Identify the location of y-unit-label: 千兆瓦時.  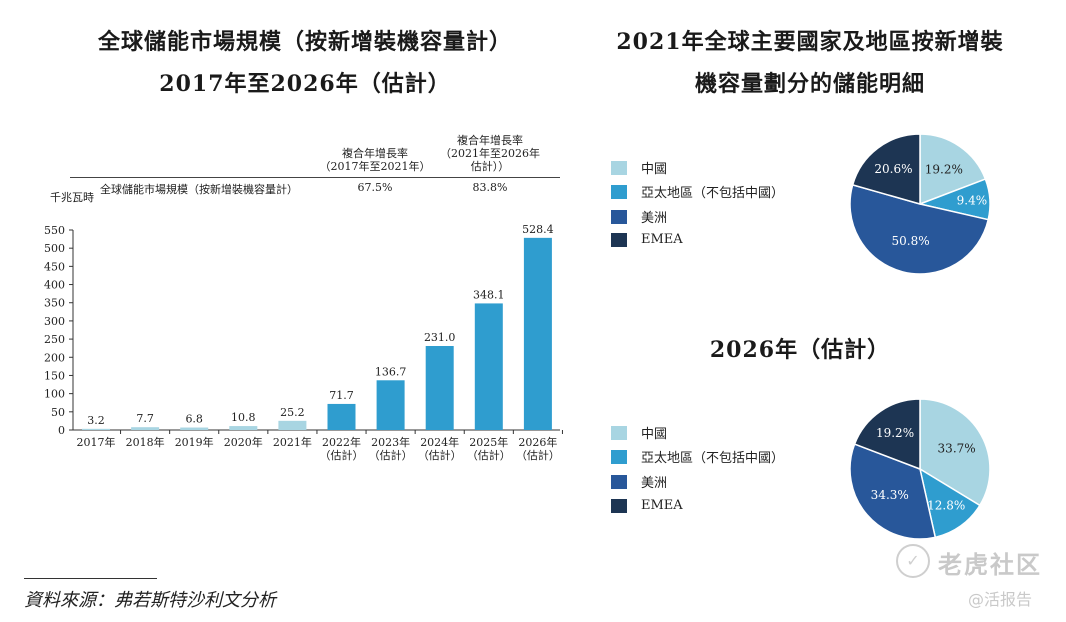
(72, 197).